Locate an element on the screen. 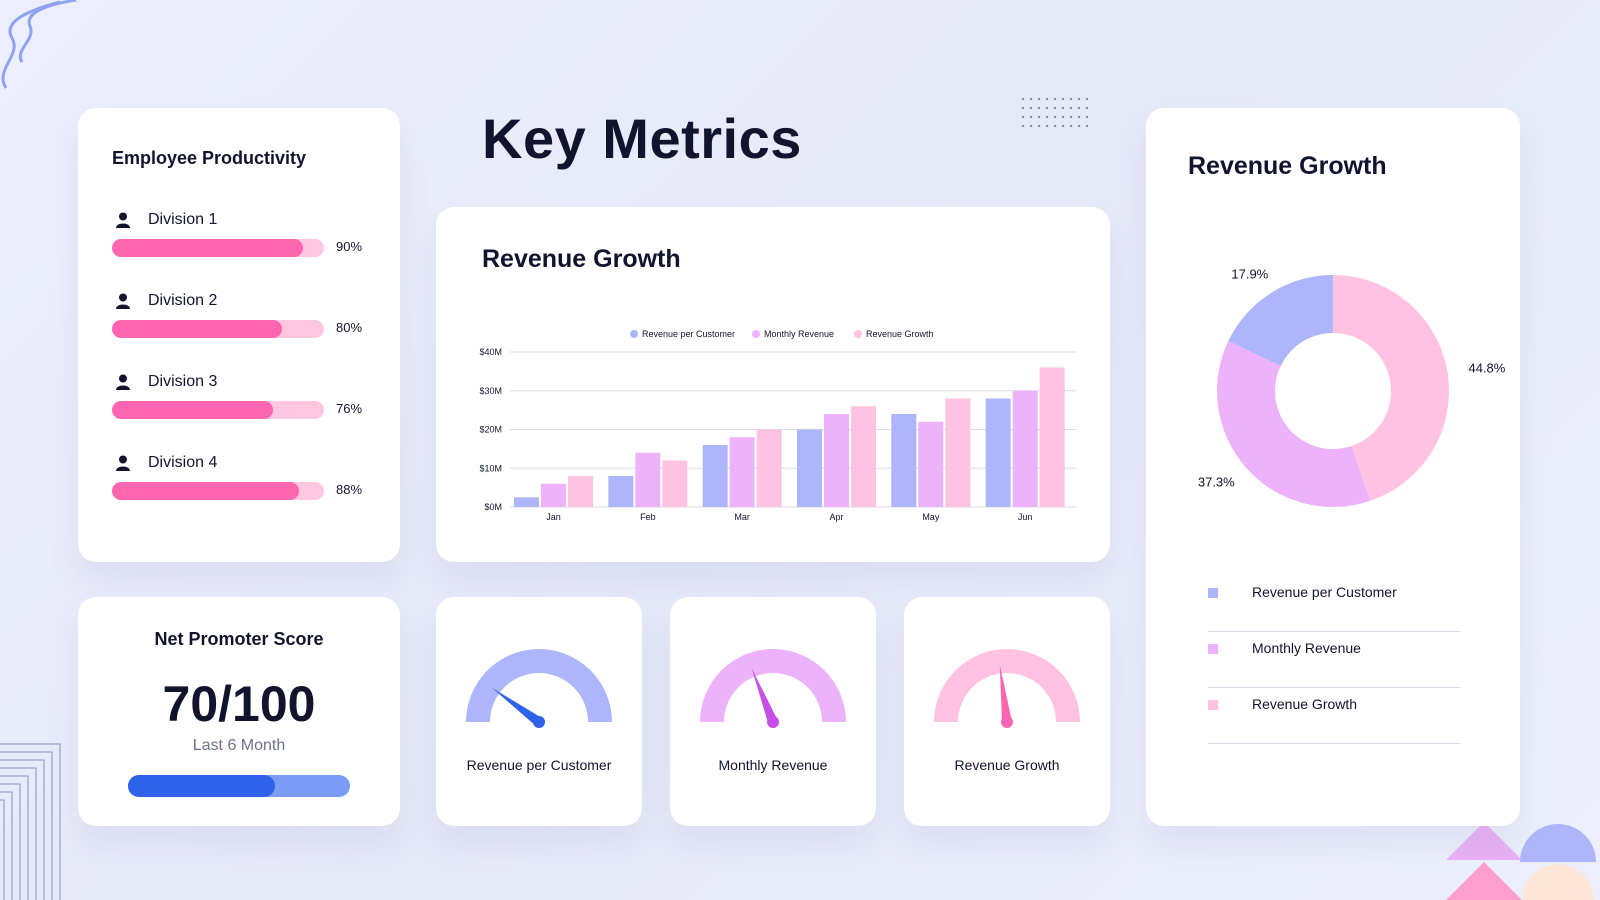 The image size is (1600, 900). x-tick-label: Apr is located at coordinates (836, 517).